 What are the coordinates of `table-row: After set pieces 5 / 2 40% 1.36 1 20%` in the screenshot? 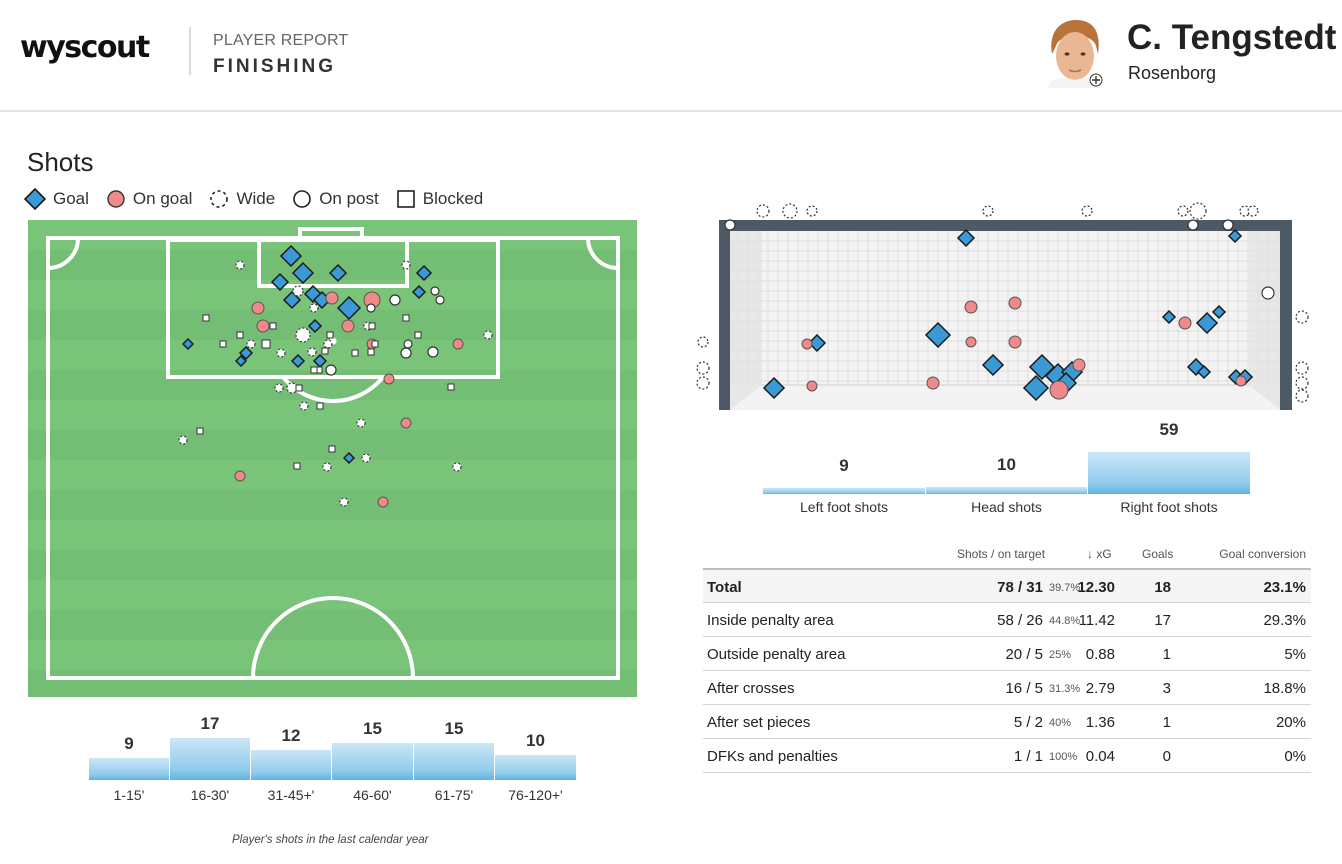 It's located at (1007, 721).